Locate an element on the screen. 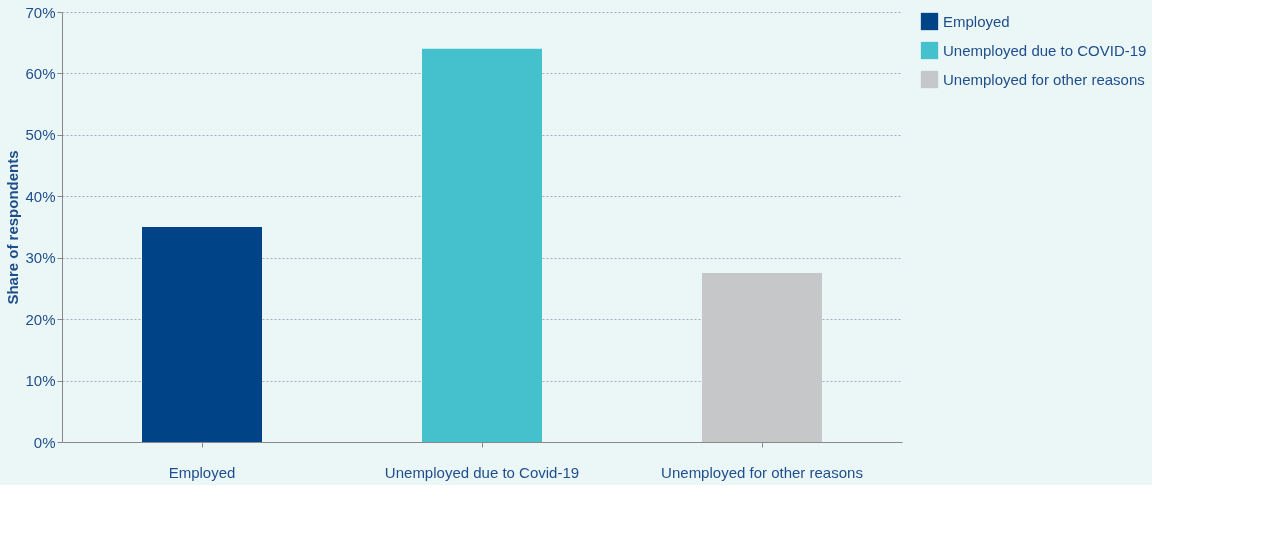 The width and height of the screenshot is (1285, 538). y-tick-label: 20% is located at coordinates (40, 319).